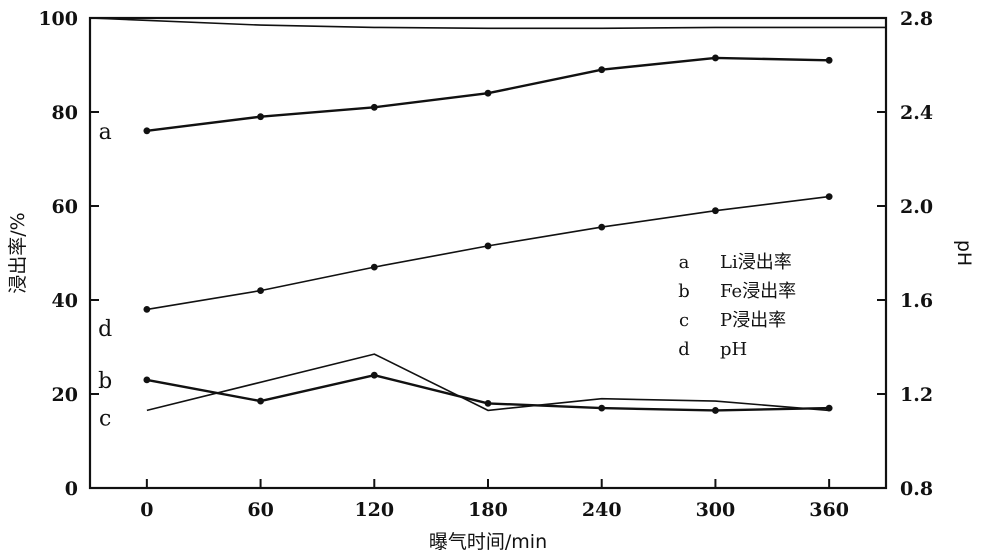 The width and height of the screenshot is (982, 557). I want to click on legend-label-c: P浸出率, so click(753, 320).